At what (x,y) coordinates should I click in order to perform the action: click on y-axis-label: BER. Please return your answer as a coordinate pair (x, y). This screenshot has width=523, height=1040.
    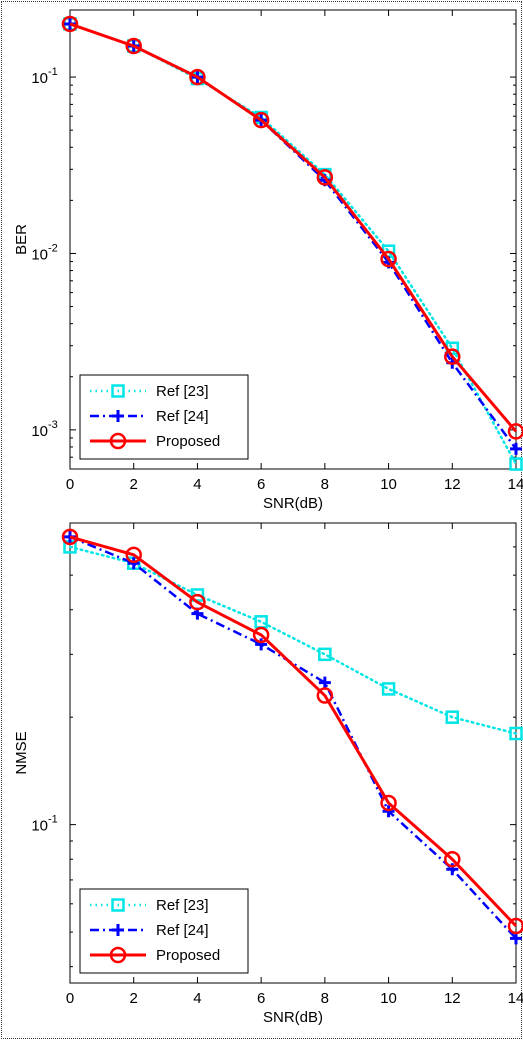
    Looking at the image, I should click on (21, 239).